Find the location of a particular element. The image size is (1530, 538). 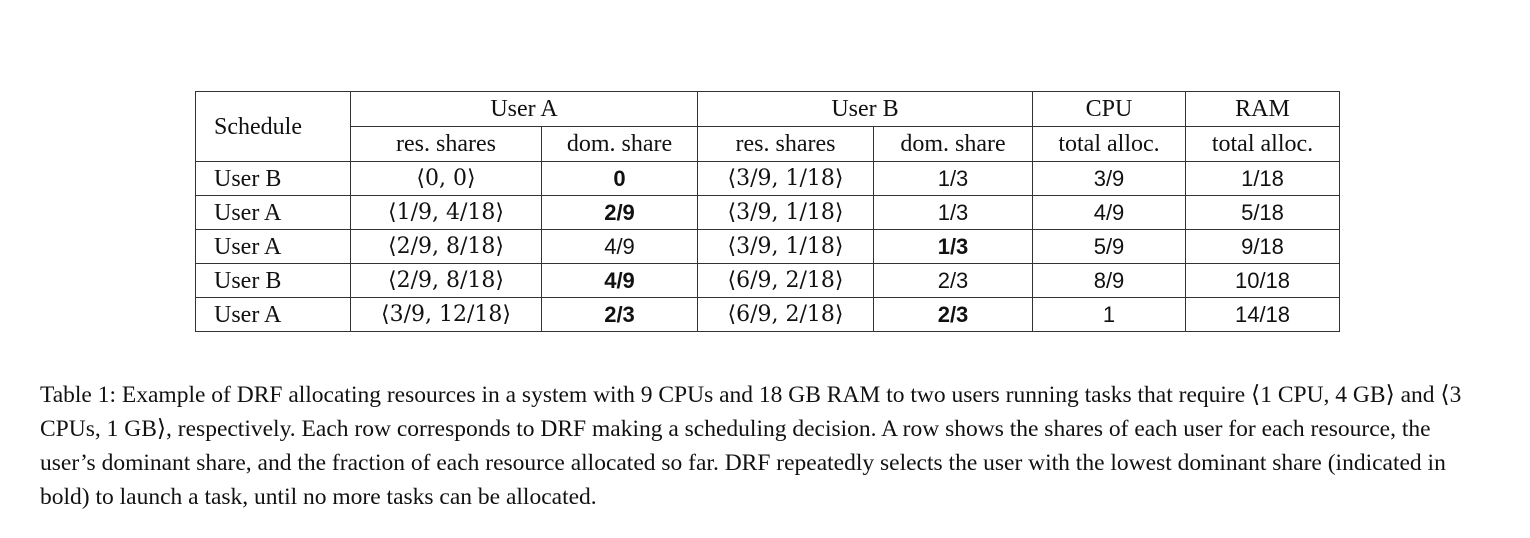

header-ram-total: total alloc. is located at coordinates (1262, 144).